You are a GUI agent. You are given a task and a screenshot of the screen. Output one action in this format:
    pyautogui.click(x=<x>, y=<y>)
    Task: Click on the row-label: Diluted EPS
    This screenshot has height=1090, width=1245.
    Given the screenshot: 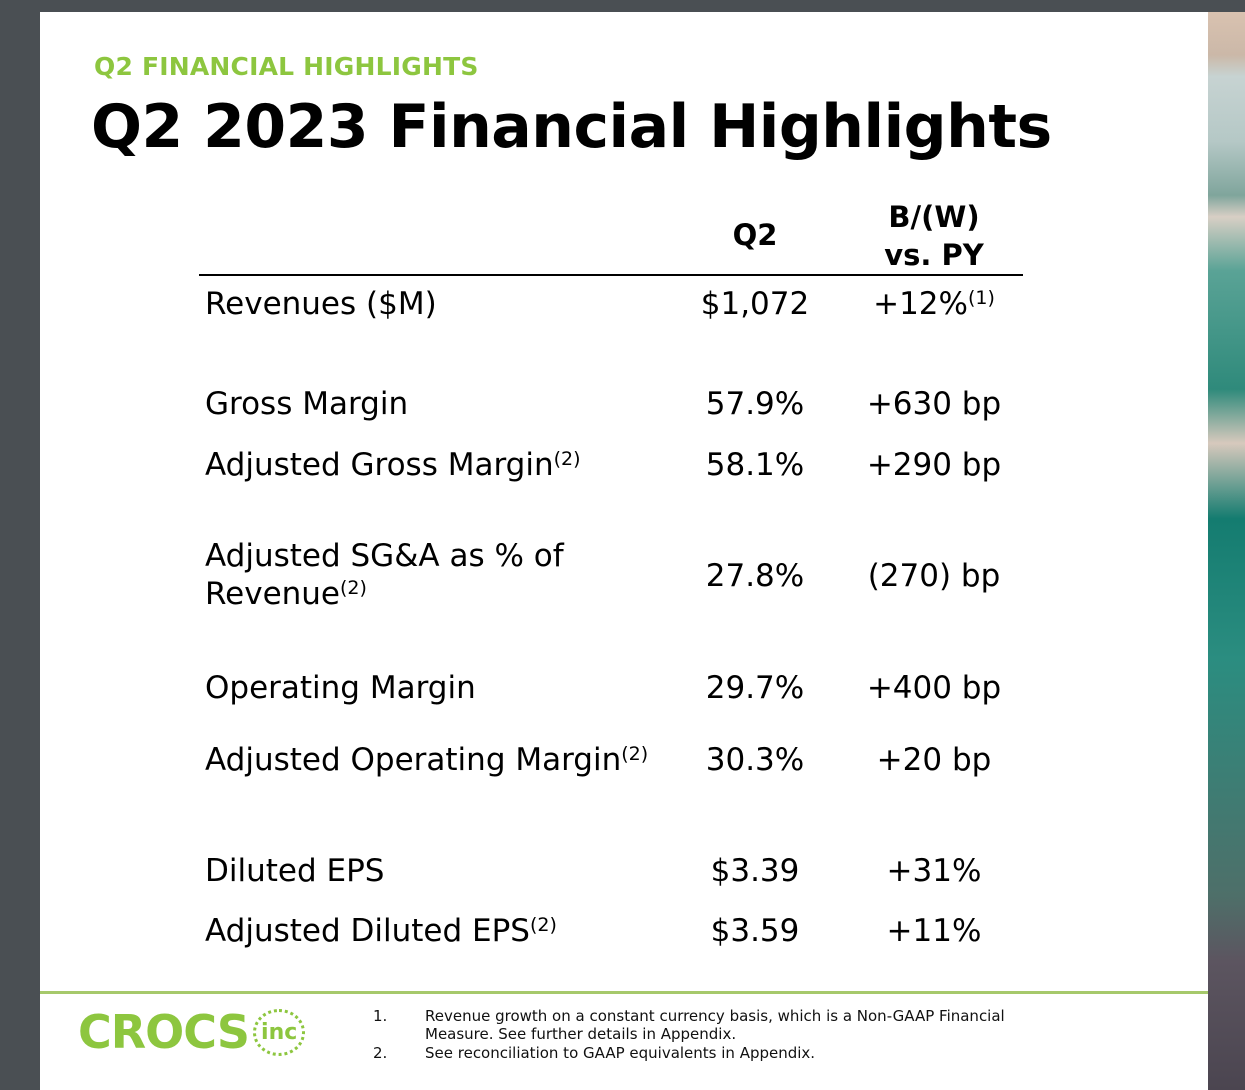 What is the action you would take?
    pyautogui.click(x=295, y=871)
    